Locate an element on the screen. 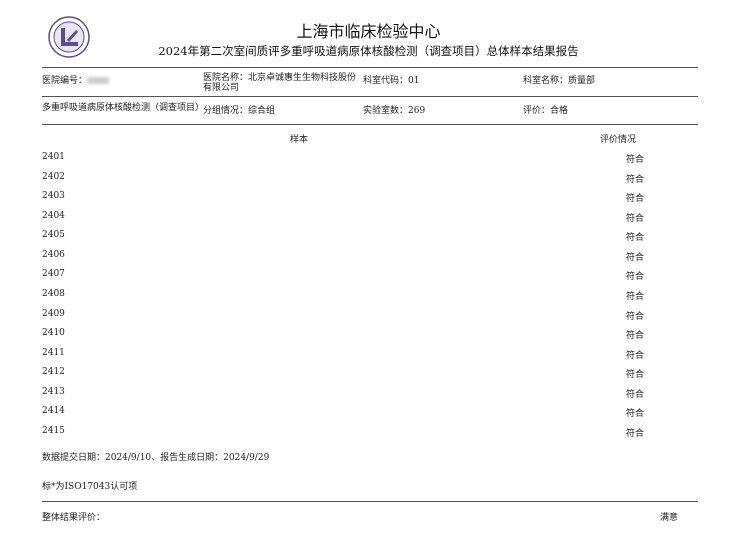 This screenshot has width=737, height=536. sample-id: 2414 is located at coordinates (53, 411).